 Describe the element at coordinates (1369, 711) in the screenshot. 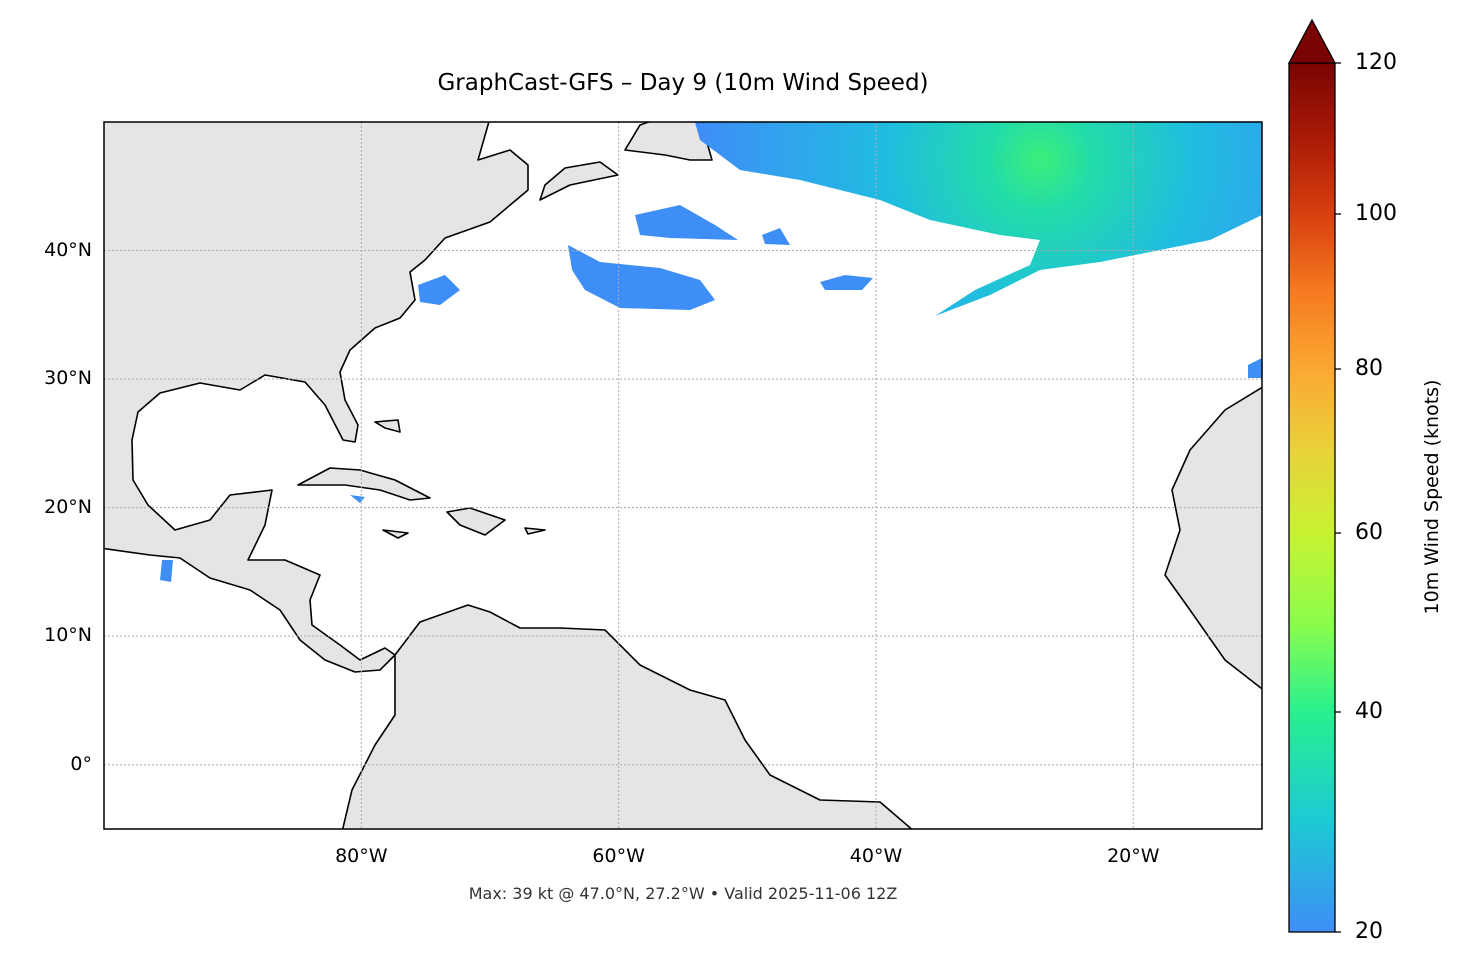

I see `colorbar-tick-label: 40` at that location.